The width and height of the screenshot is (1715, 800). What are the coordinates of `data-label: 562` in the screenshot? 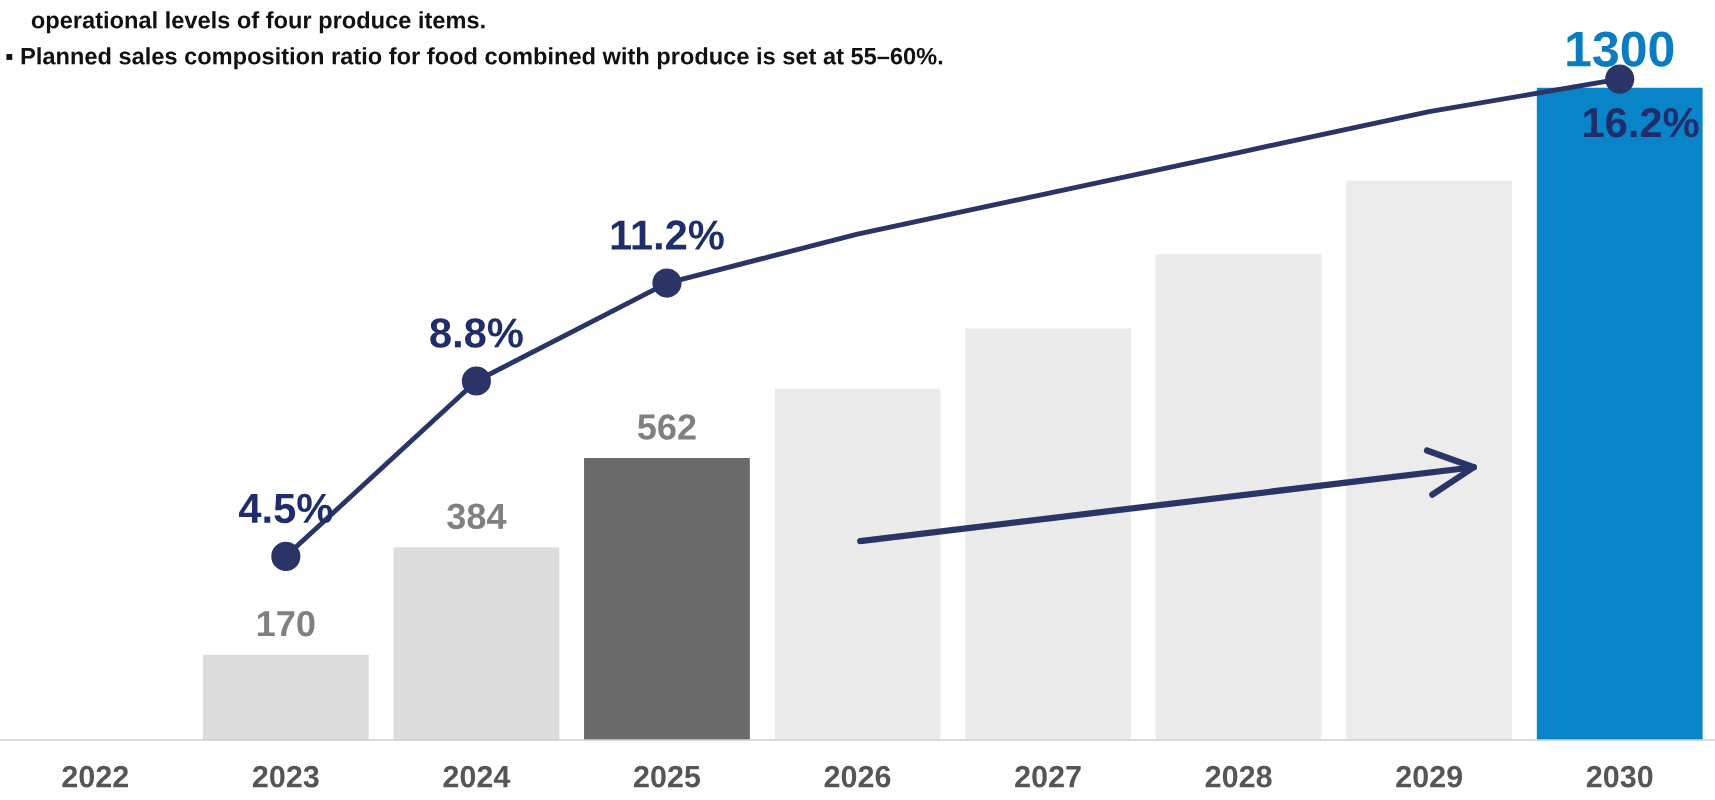 It's located at (666, 427).